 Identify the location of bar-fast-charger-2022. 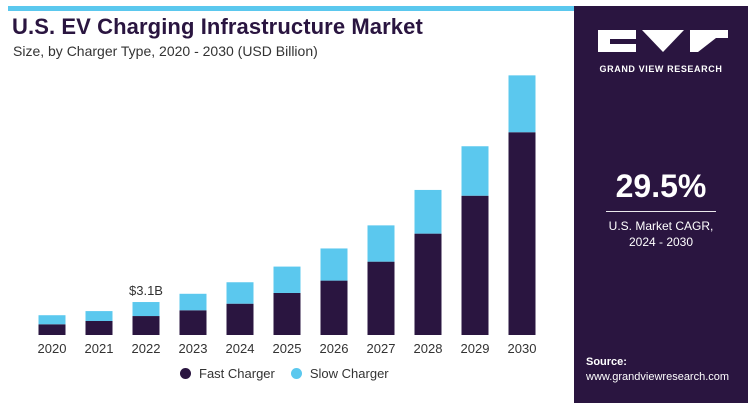
(146, 325).